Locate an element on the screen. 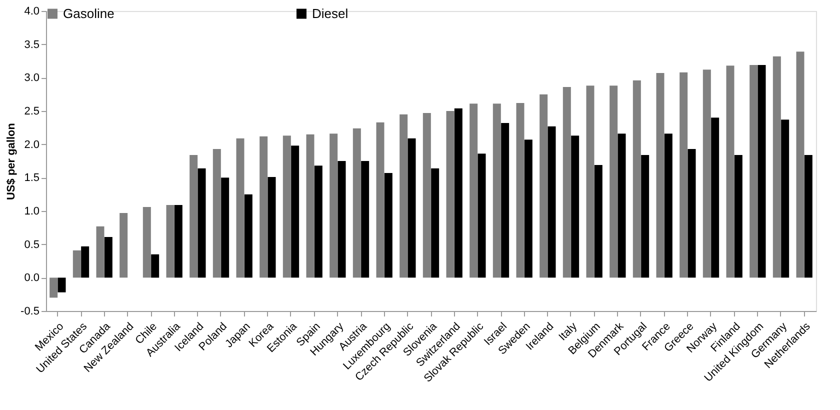  legend-label: Gasoline is located at coordinates (88, 13).